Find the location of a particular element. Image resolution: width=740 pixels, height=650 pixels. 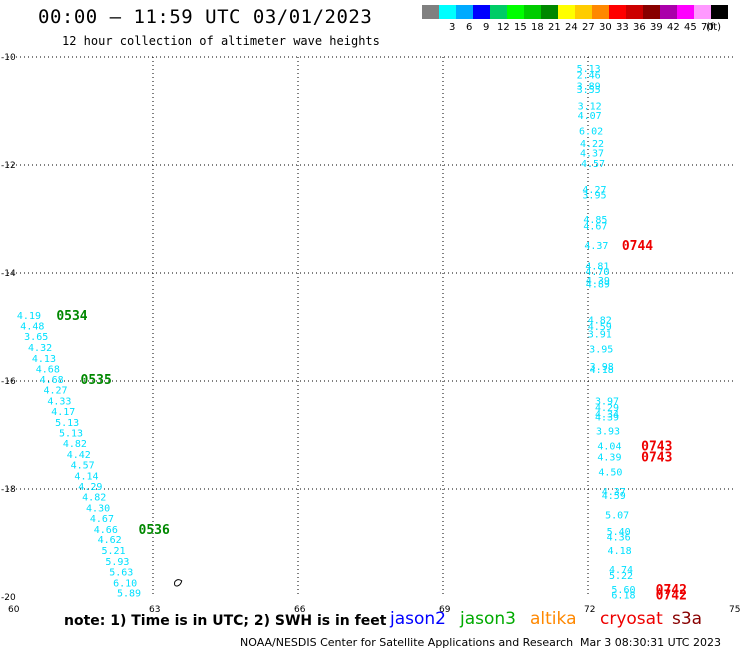

scale-label: 30 is located at coordinates (605, 27).